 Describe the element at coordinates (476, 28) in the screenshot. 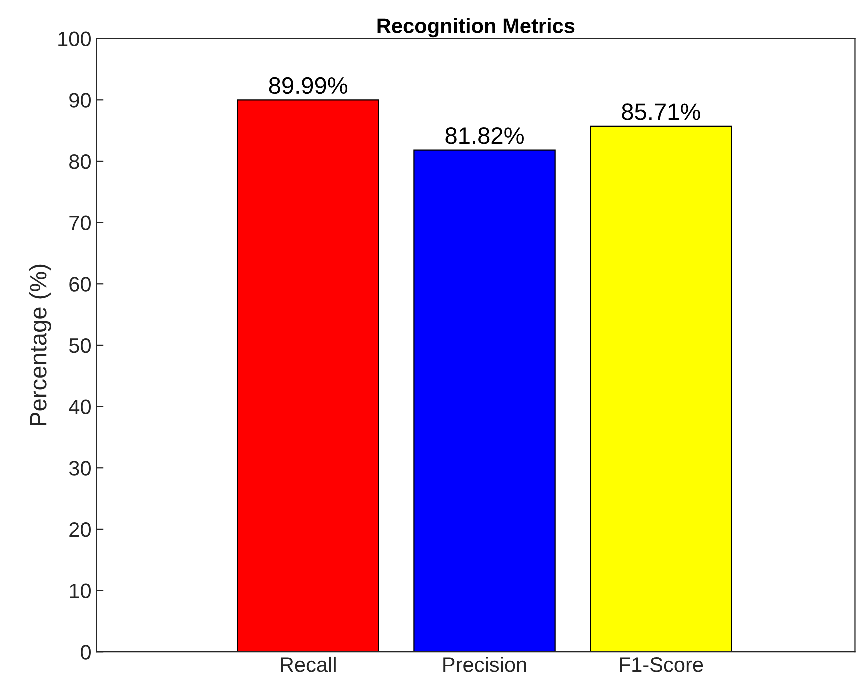

I see `chart-title: Recognition Metrics` at that location.